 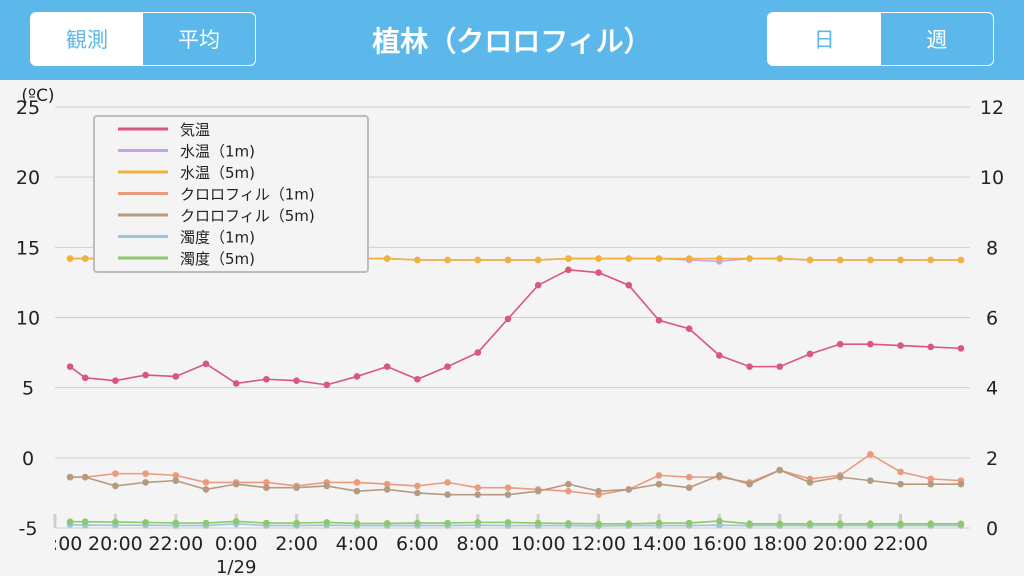 What do you see at coordinates (28, 108) in the screenshot?
I see `left-axis-tick-label: 25` at bounding box center [28, 108].